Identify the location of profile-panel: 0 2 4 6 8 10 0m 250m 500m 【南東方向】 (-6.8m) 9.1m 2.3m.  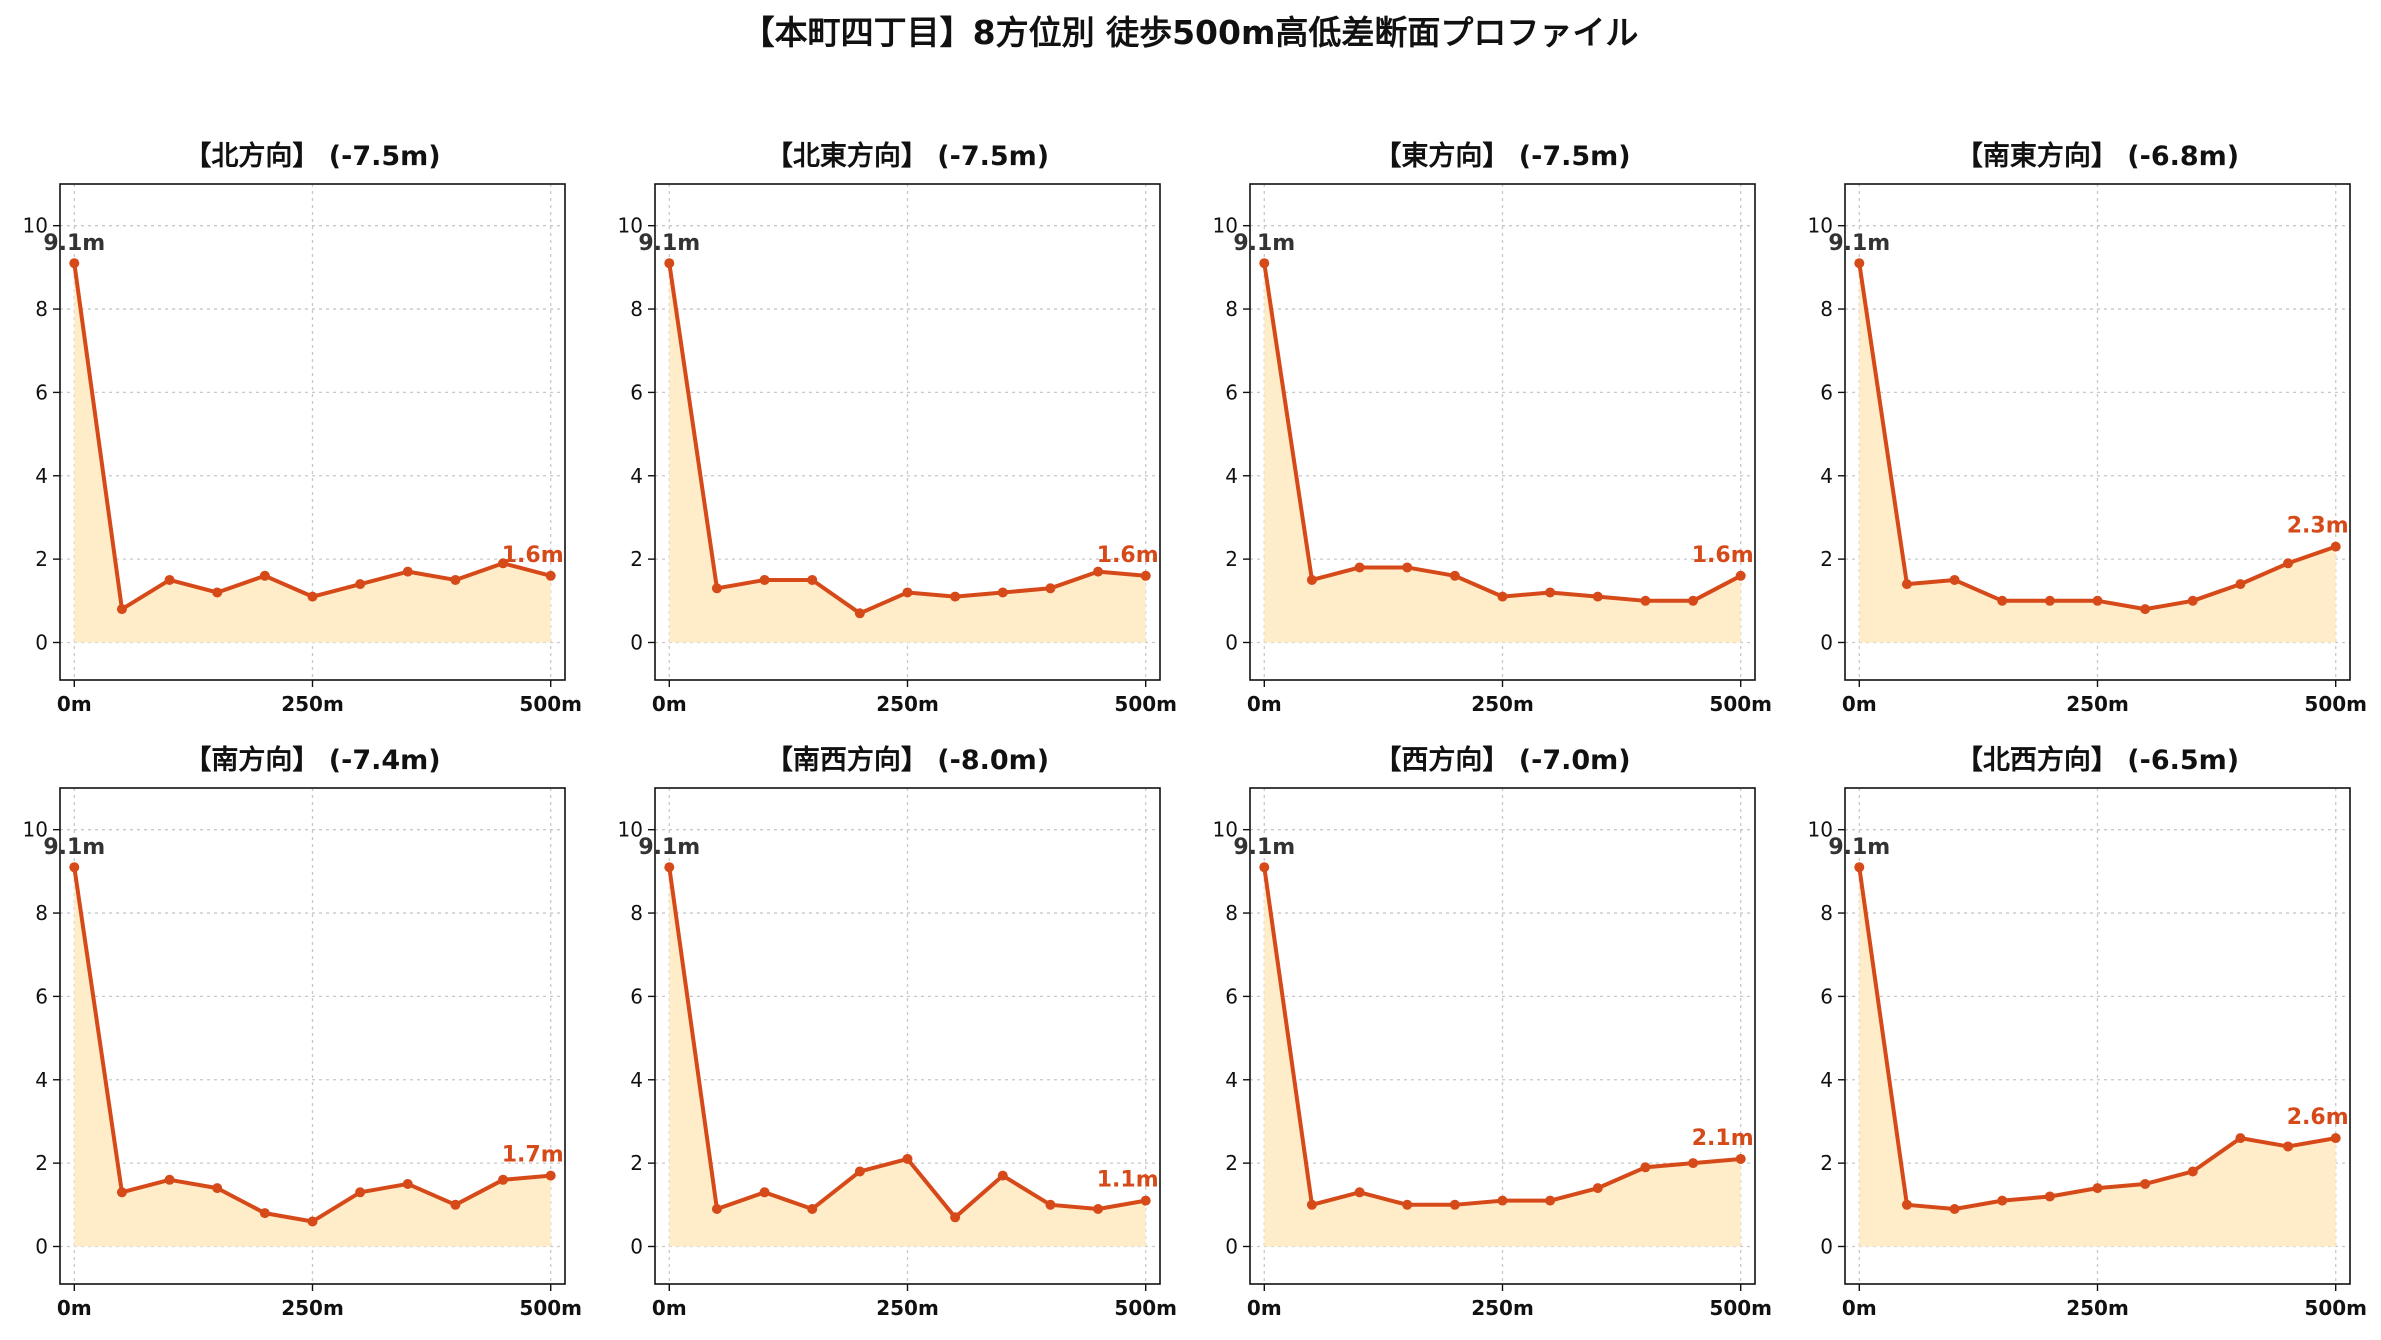
(2087, 428).